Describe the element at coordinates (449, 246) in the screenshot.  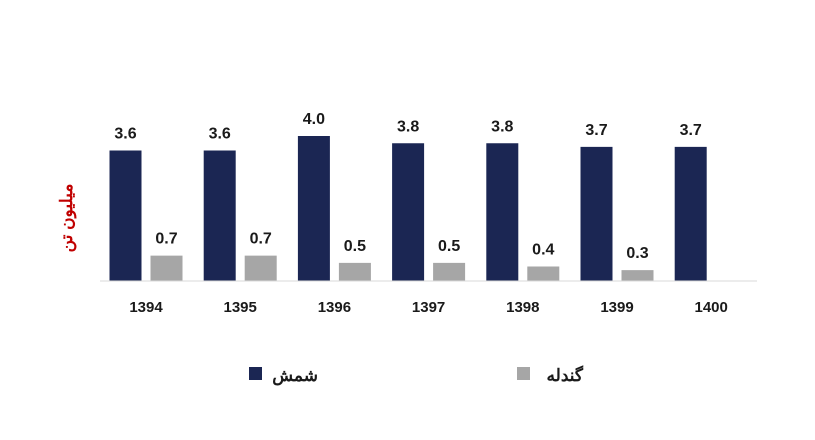
I see `data-label-series2-1397: 0.5` at that location.